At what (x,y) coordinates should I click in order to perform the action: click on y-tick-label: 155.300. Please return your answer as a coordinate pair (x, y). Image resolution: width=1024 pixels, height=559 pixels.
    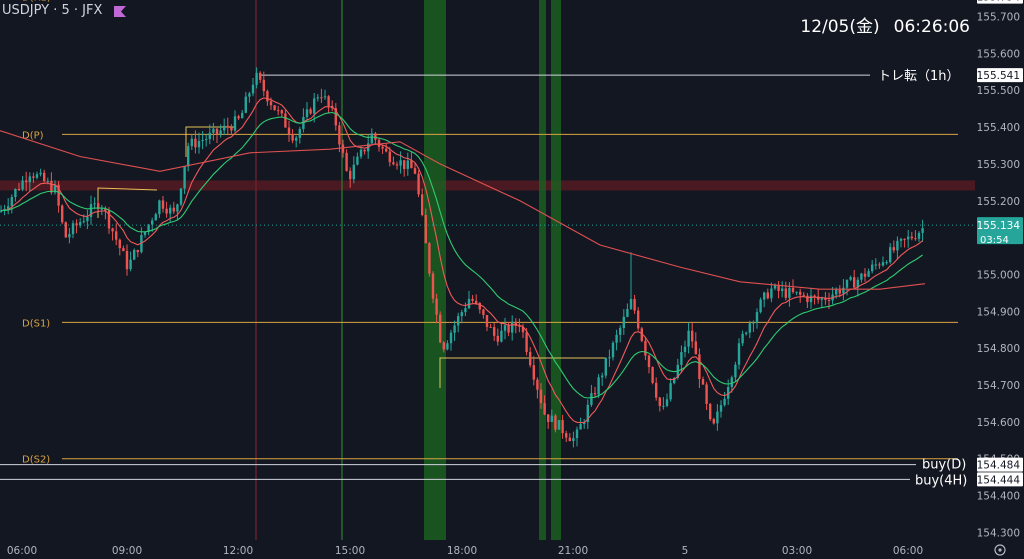
    Looking at the image, I should click on (998, 165).